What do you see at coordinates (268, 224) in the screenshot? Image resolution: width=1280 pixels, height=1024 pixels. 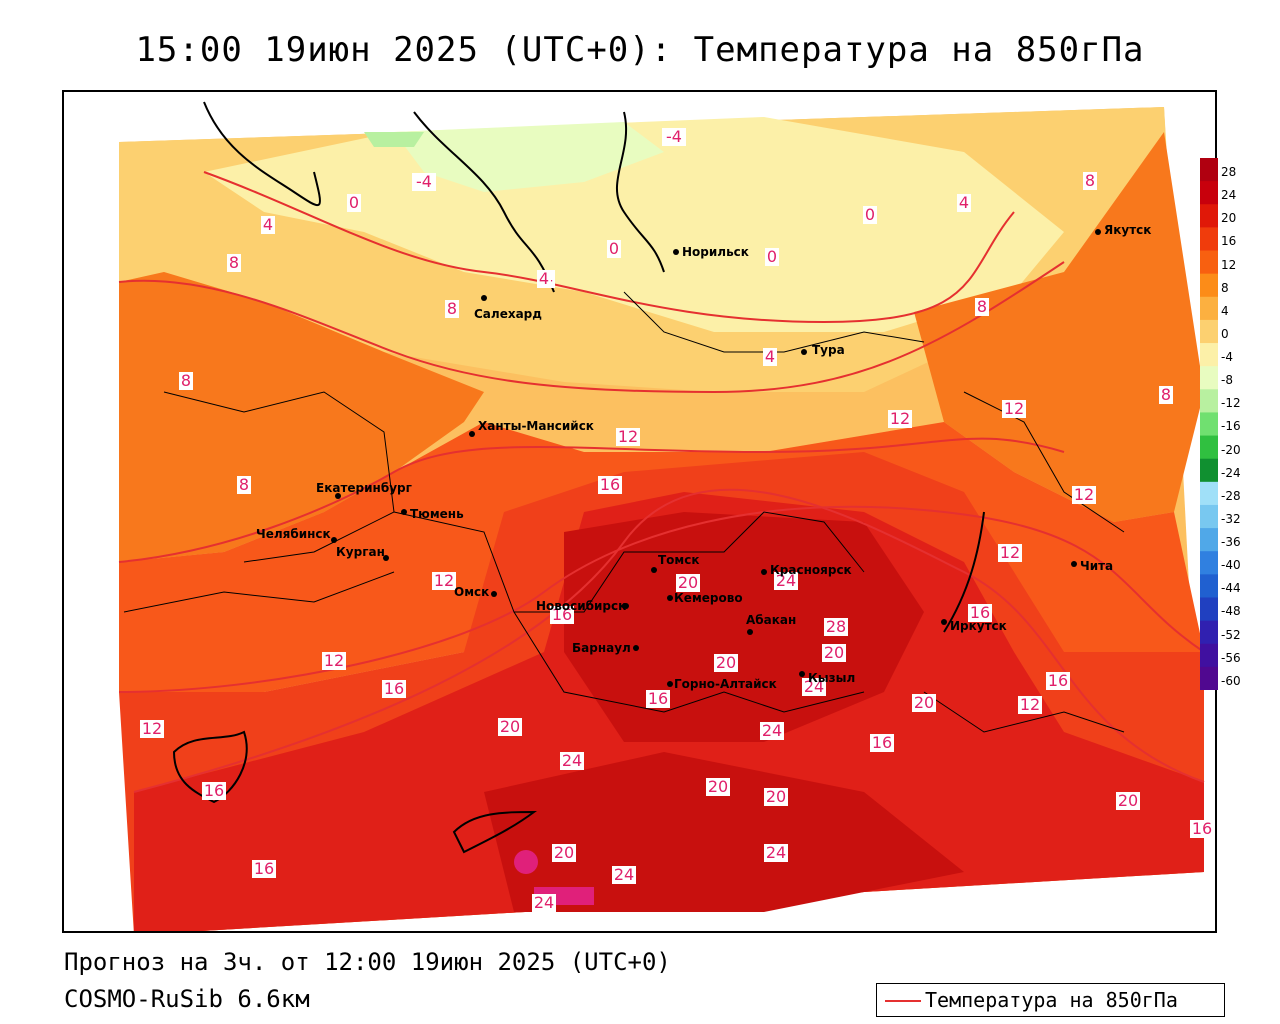 I see `isotherm-label: 4` at bounding box center [268, 224].